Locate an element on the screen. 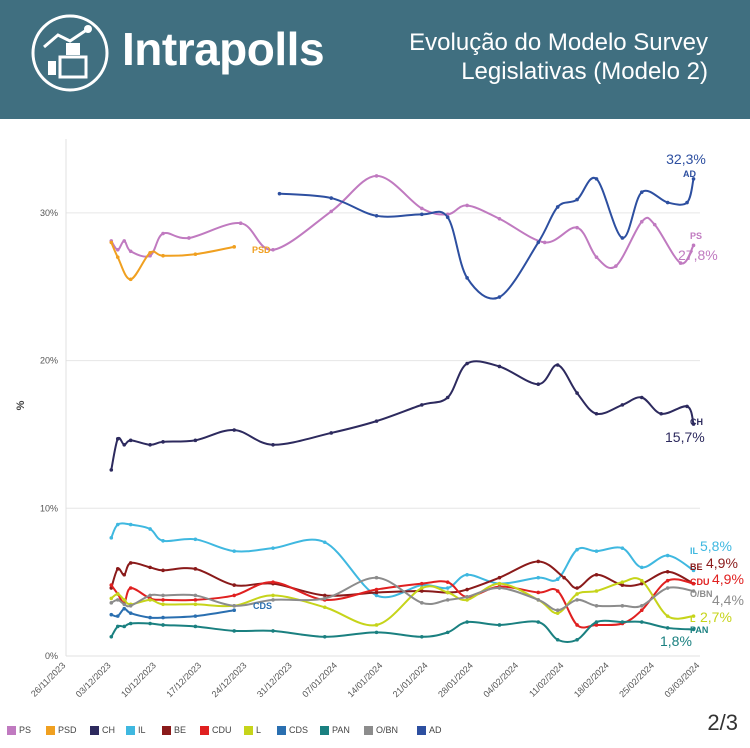 The image size is (750, 748). chart-title-line1: Evolução do Modelo Survey is located at coordinates (558, 42).